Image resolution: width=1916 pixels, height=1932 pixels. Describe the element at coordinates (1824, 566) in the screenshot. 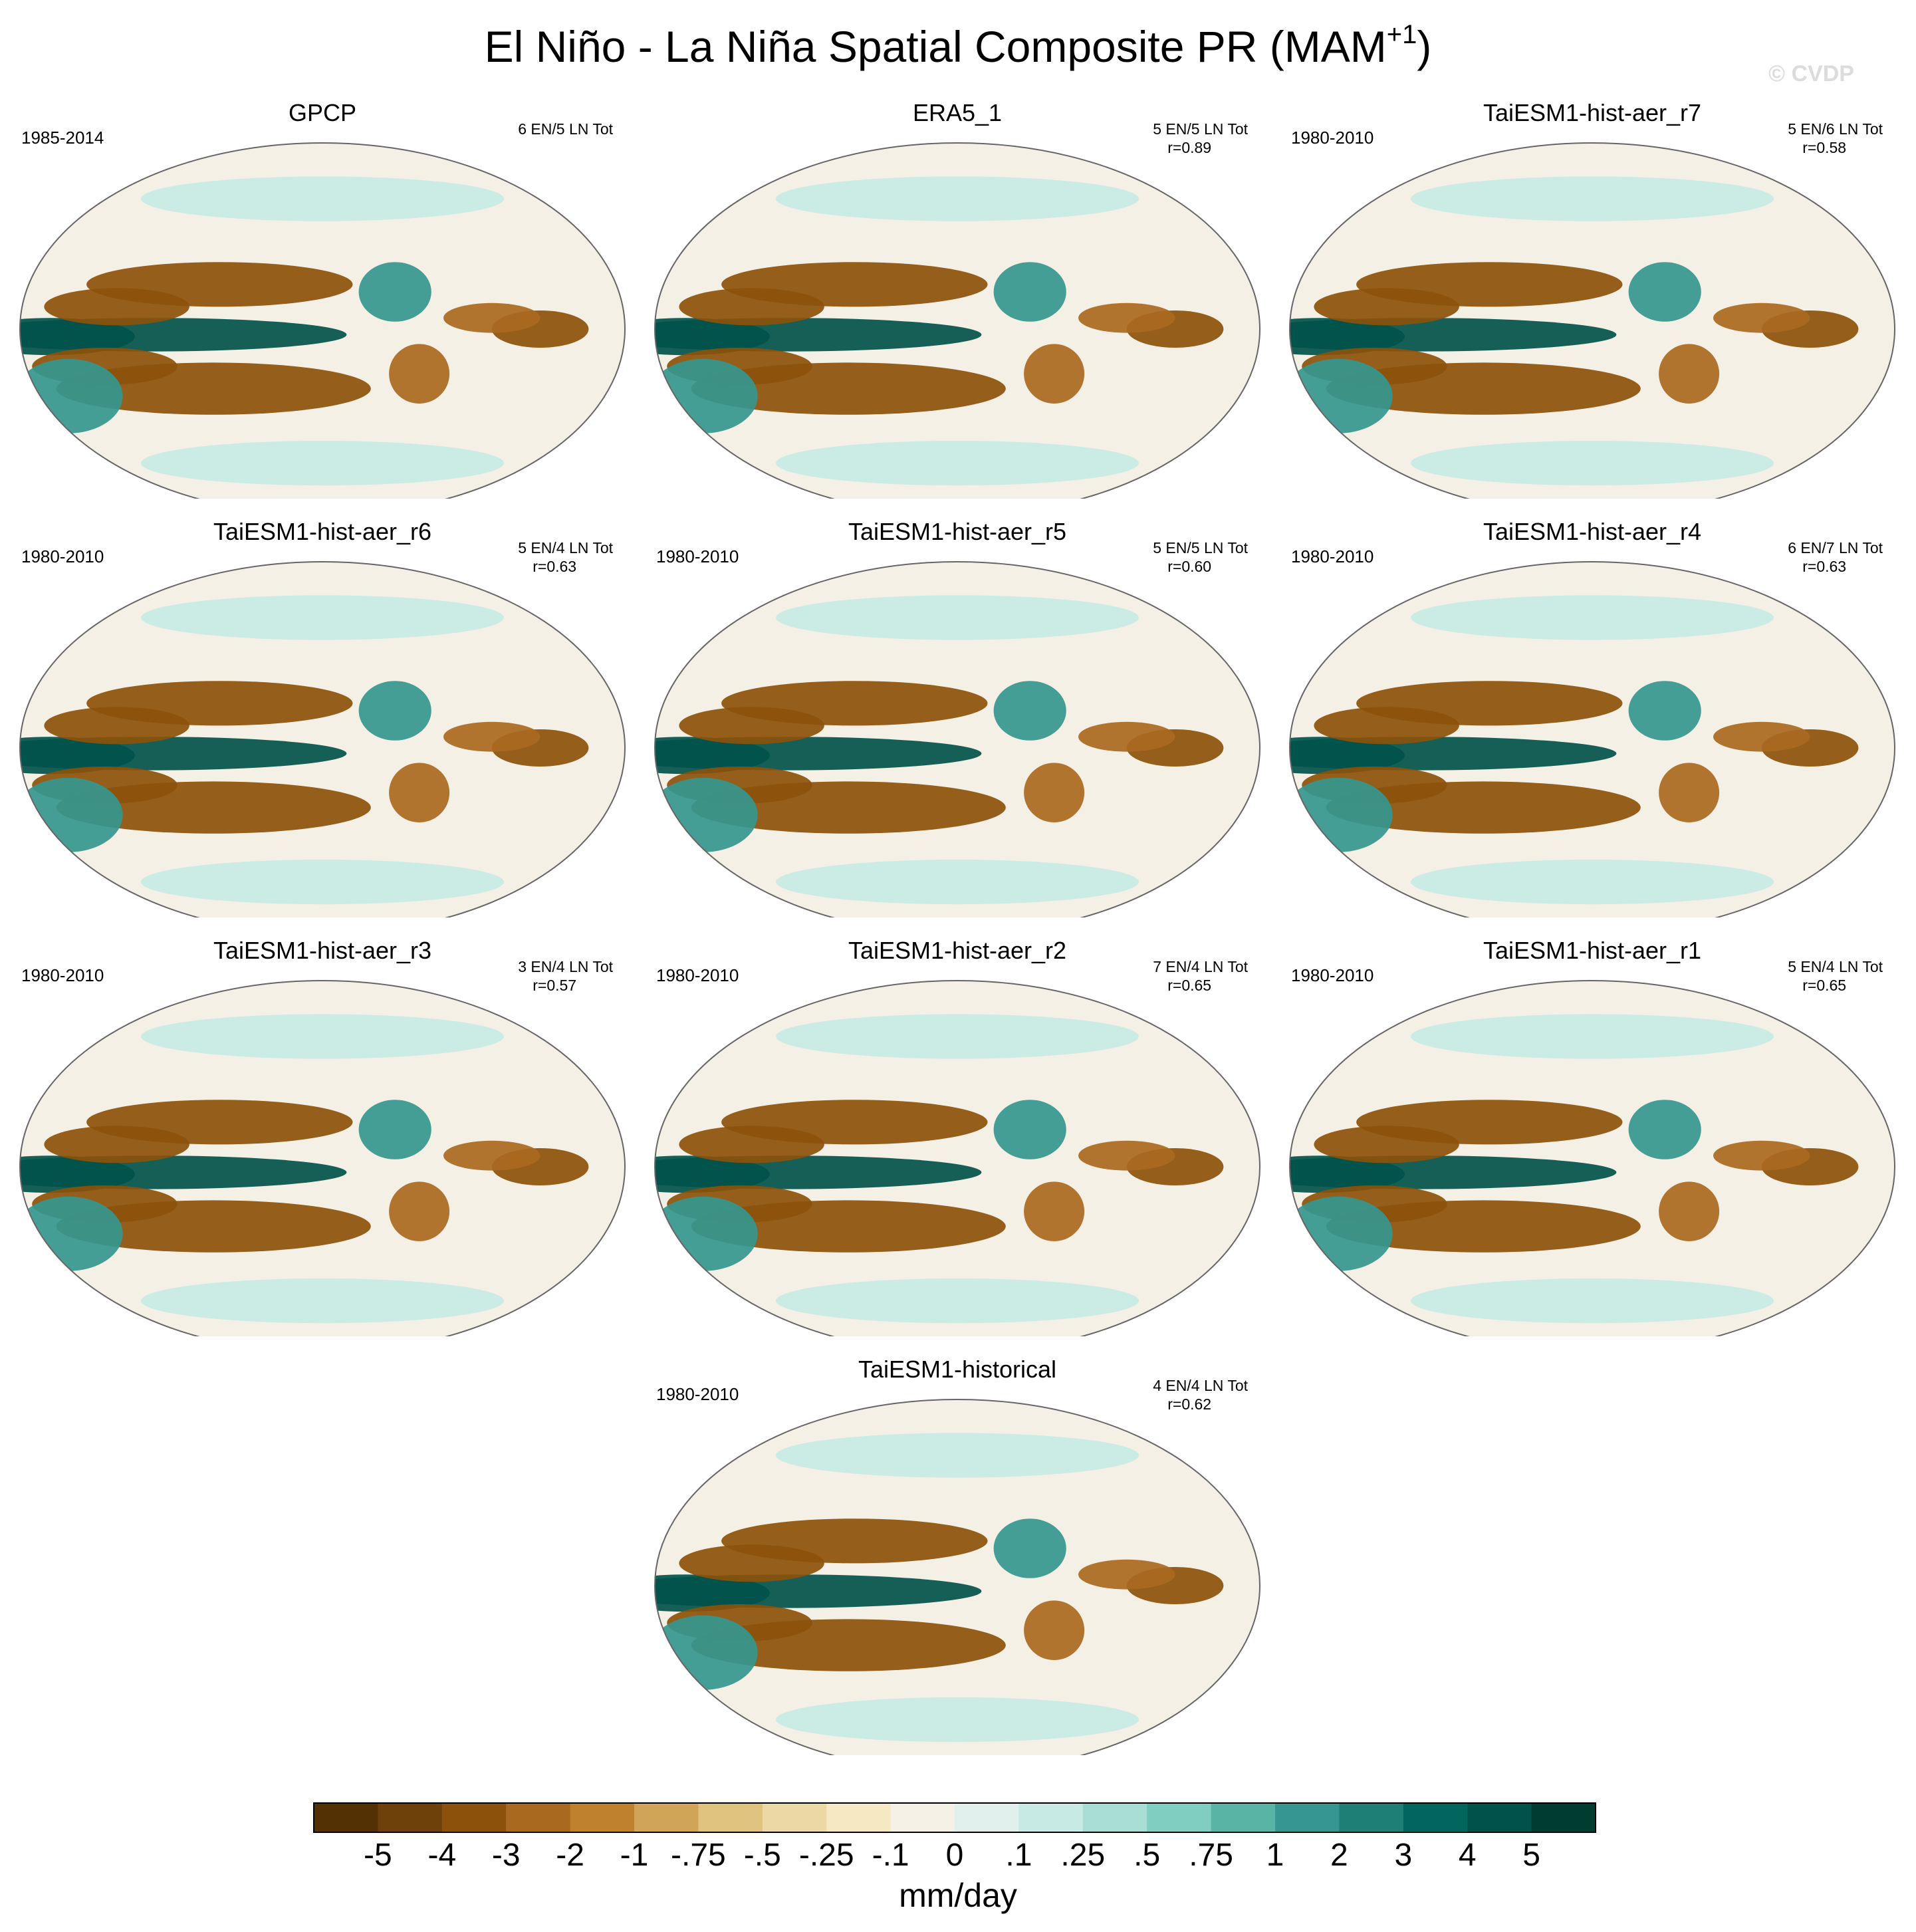

I see `pattern-correlation: r=0.63` at that location.